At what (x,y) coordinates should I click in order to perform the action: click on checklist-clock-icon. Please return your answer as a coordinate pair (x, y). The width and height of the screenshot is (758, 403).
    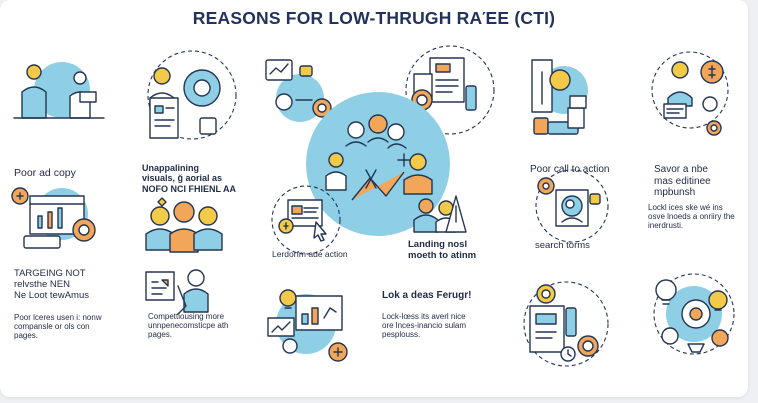
    Looking at the image, I should click on (566, 324).